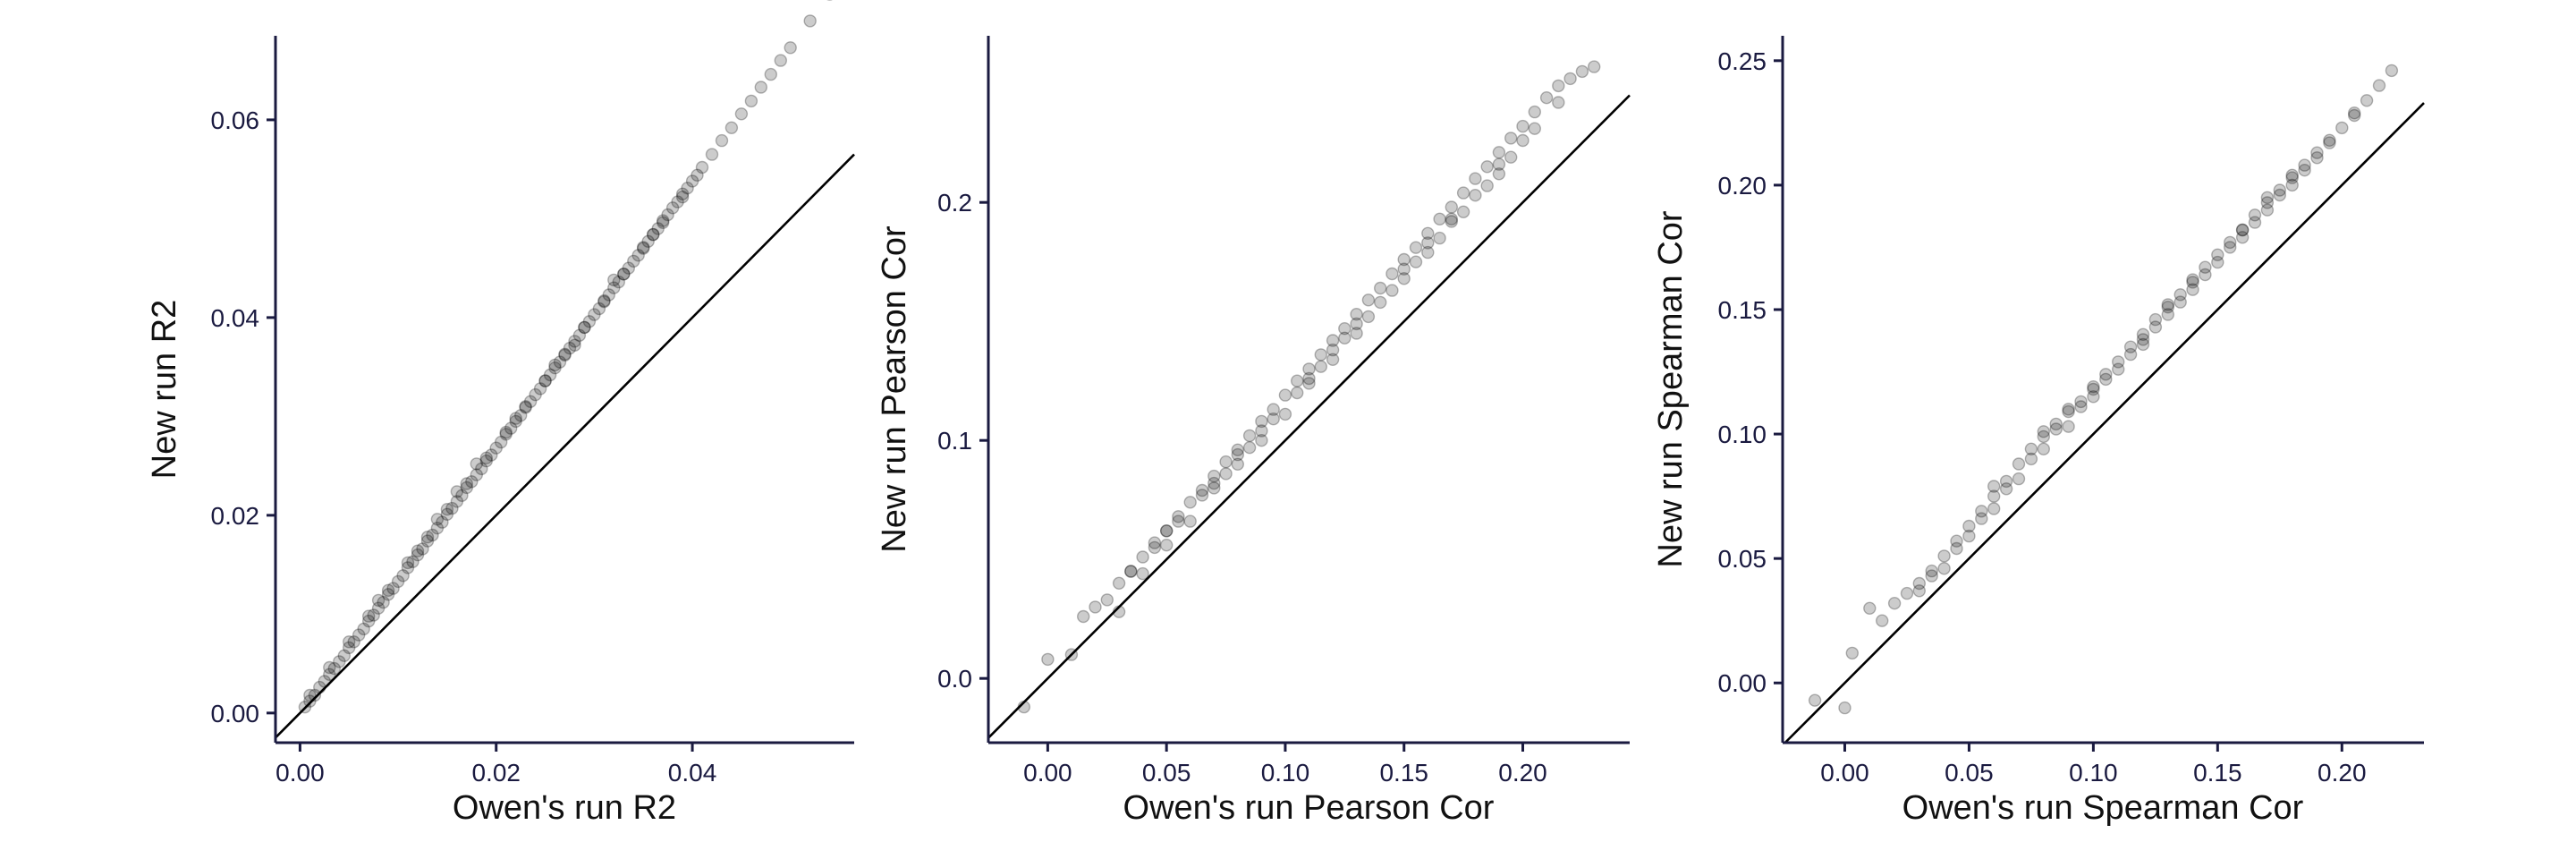  I want to click on y-tick-label: 0.06, so click(235, 120).